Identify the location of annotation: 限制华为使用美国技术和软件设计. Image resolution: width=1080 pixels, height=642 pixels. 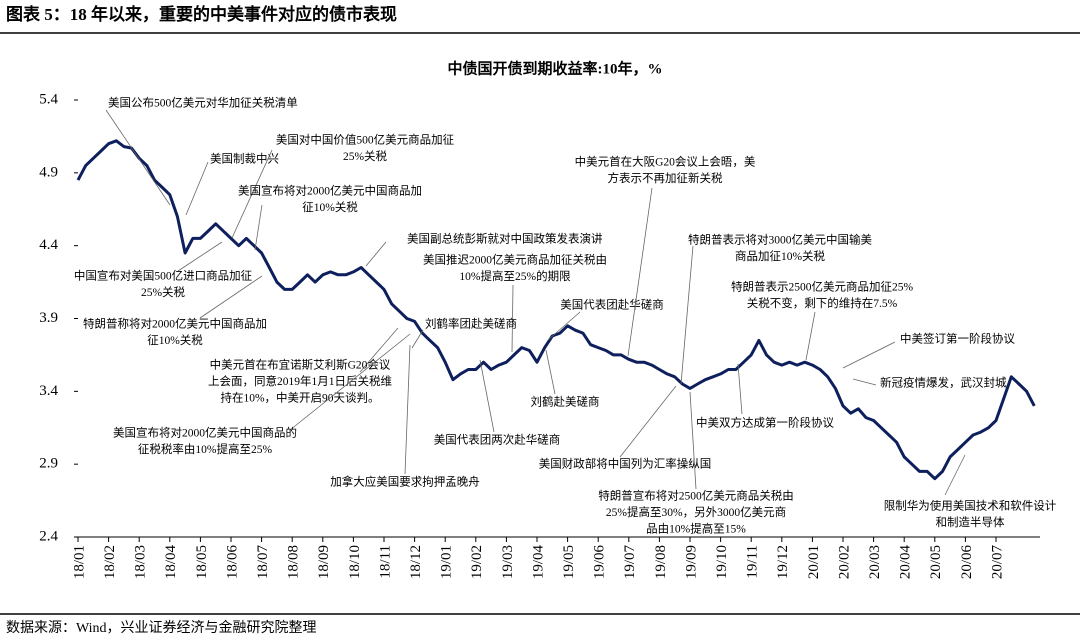
(970, 506).